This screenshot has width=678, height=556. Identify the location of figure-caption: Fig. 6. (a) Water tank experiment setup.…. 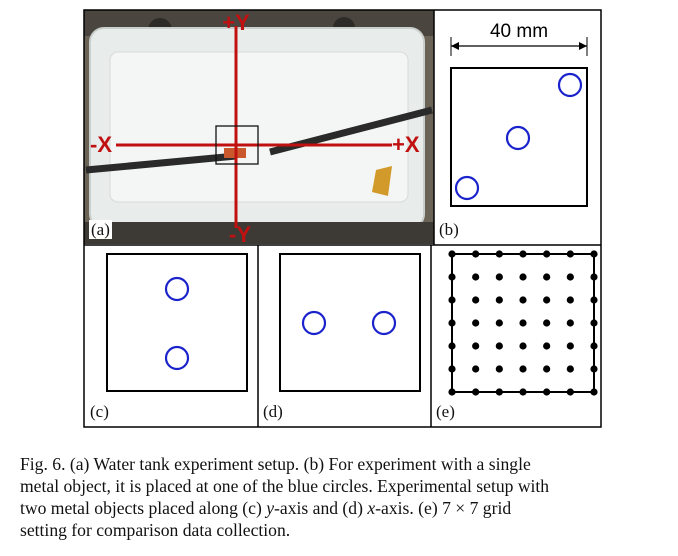
(340, 497).